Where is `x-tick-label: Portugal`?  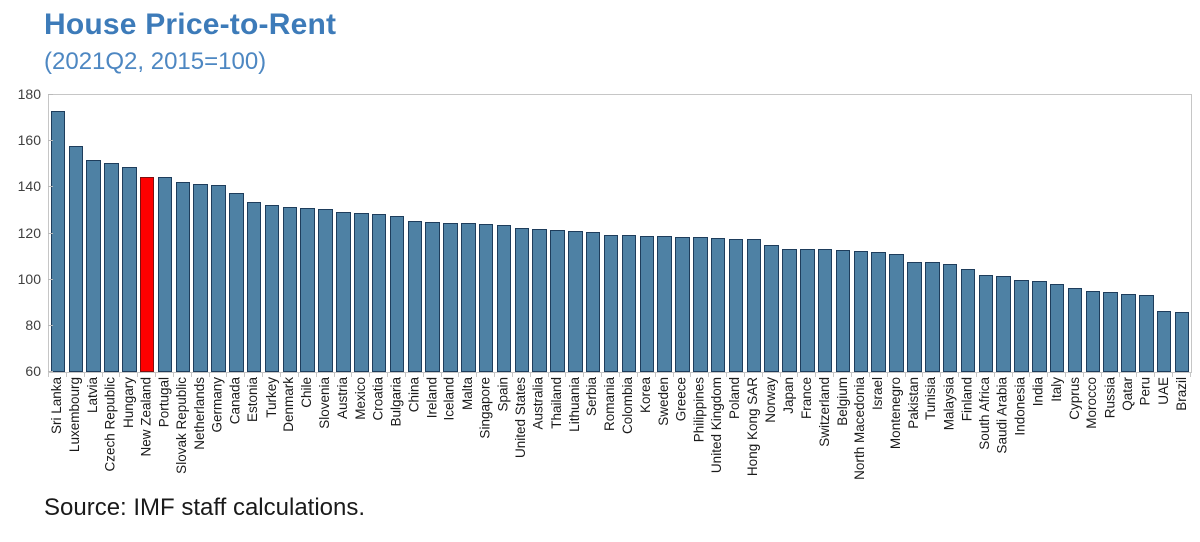 x-tick-label: Portugal is located at coordinates (164, 402).